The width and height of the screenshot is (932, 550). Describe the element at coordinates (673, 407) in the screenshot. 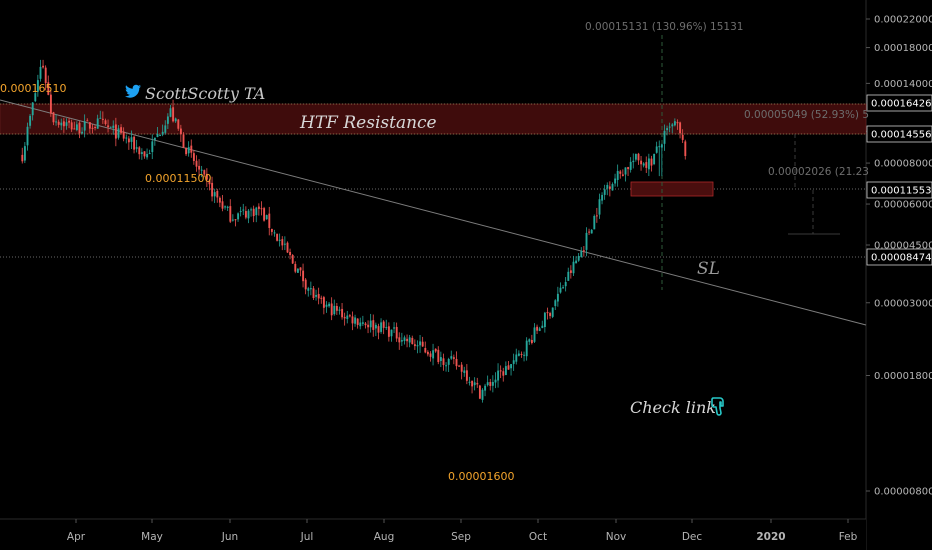

I see `check-link-label: Check link` at that location.